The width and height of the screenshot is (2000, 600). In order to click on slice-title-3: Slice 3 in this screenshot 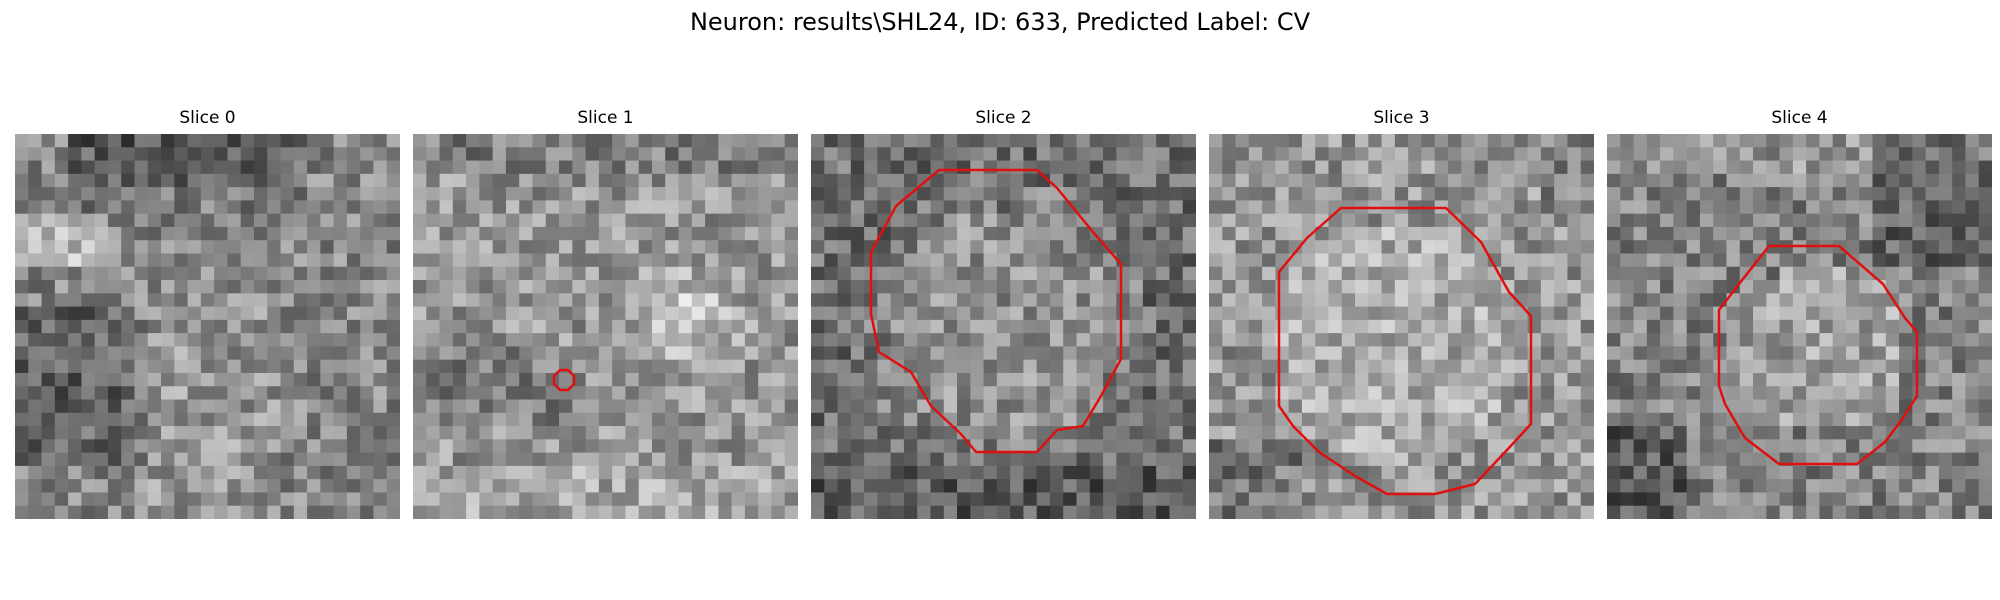, I will do `click(1401, 118)`.